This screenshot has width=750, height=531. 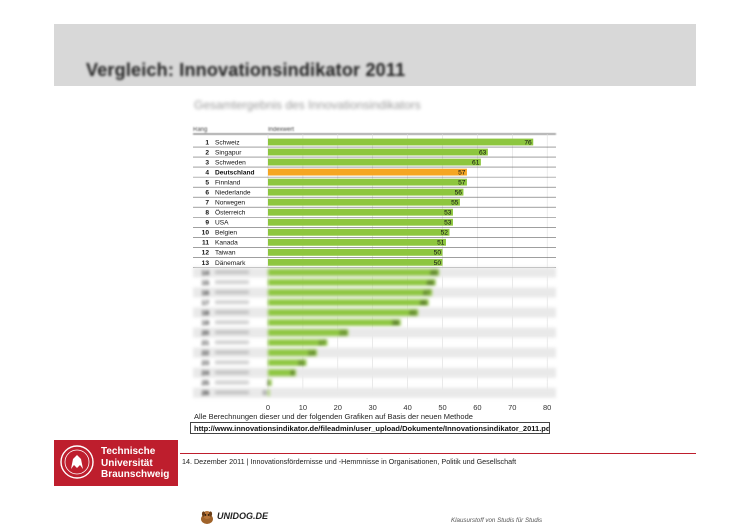 What do you see at coordinates (135, 474) in the screenshot?
I see `logo-line-3: Braunschweig` at bounding box center [135, 474].